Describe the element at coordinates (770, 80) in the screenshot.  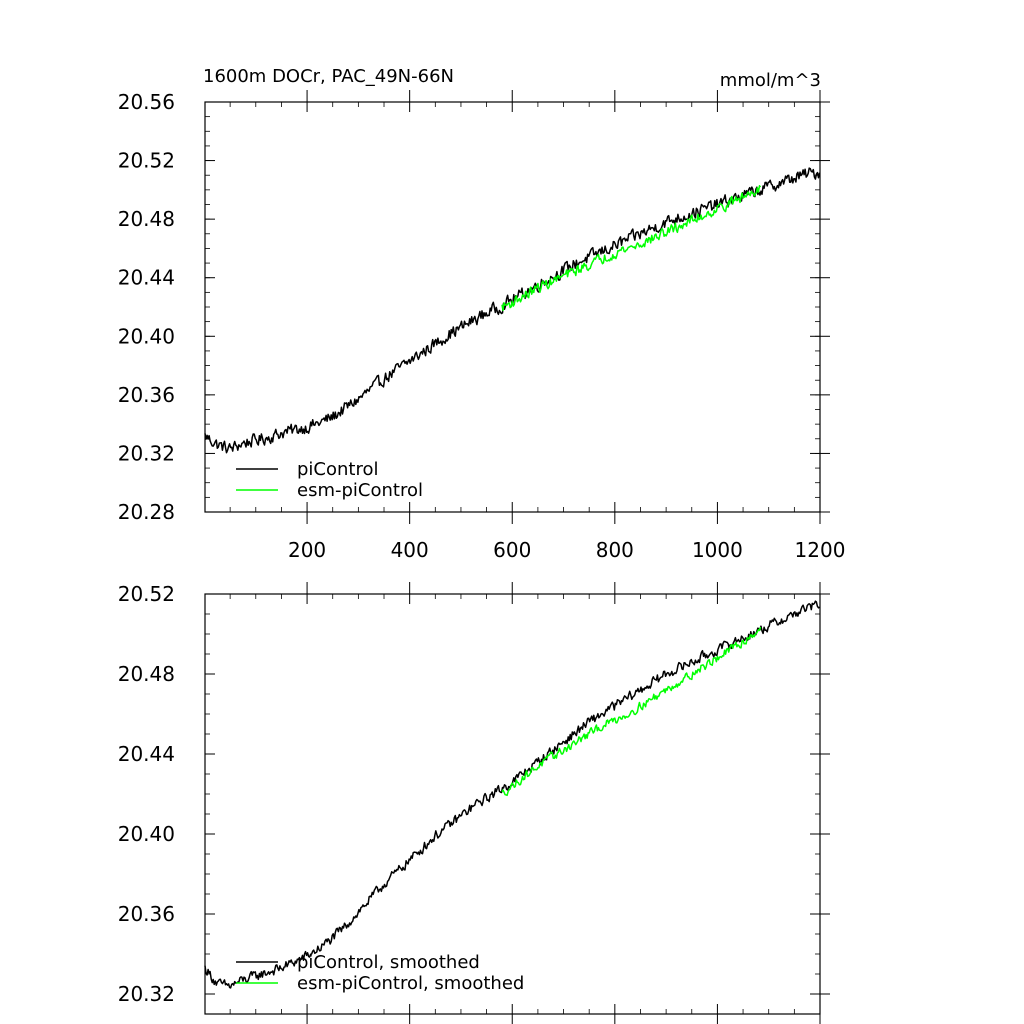
I see `top-panel-units: mmol/m^3` at that location.